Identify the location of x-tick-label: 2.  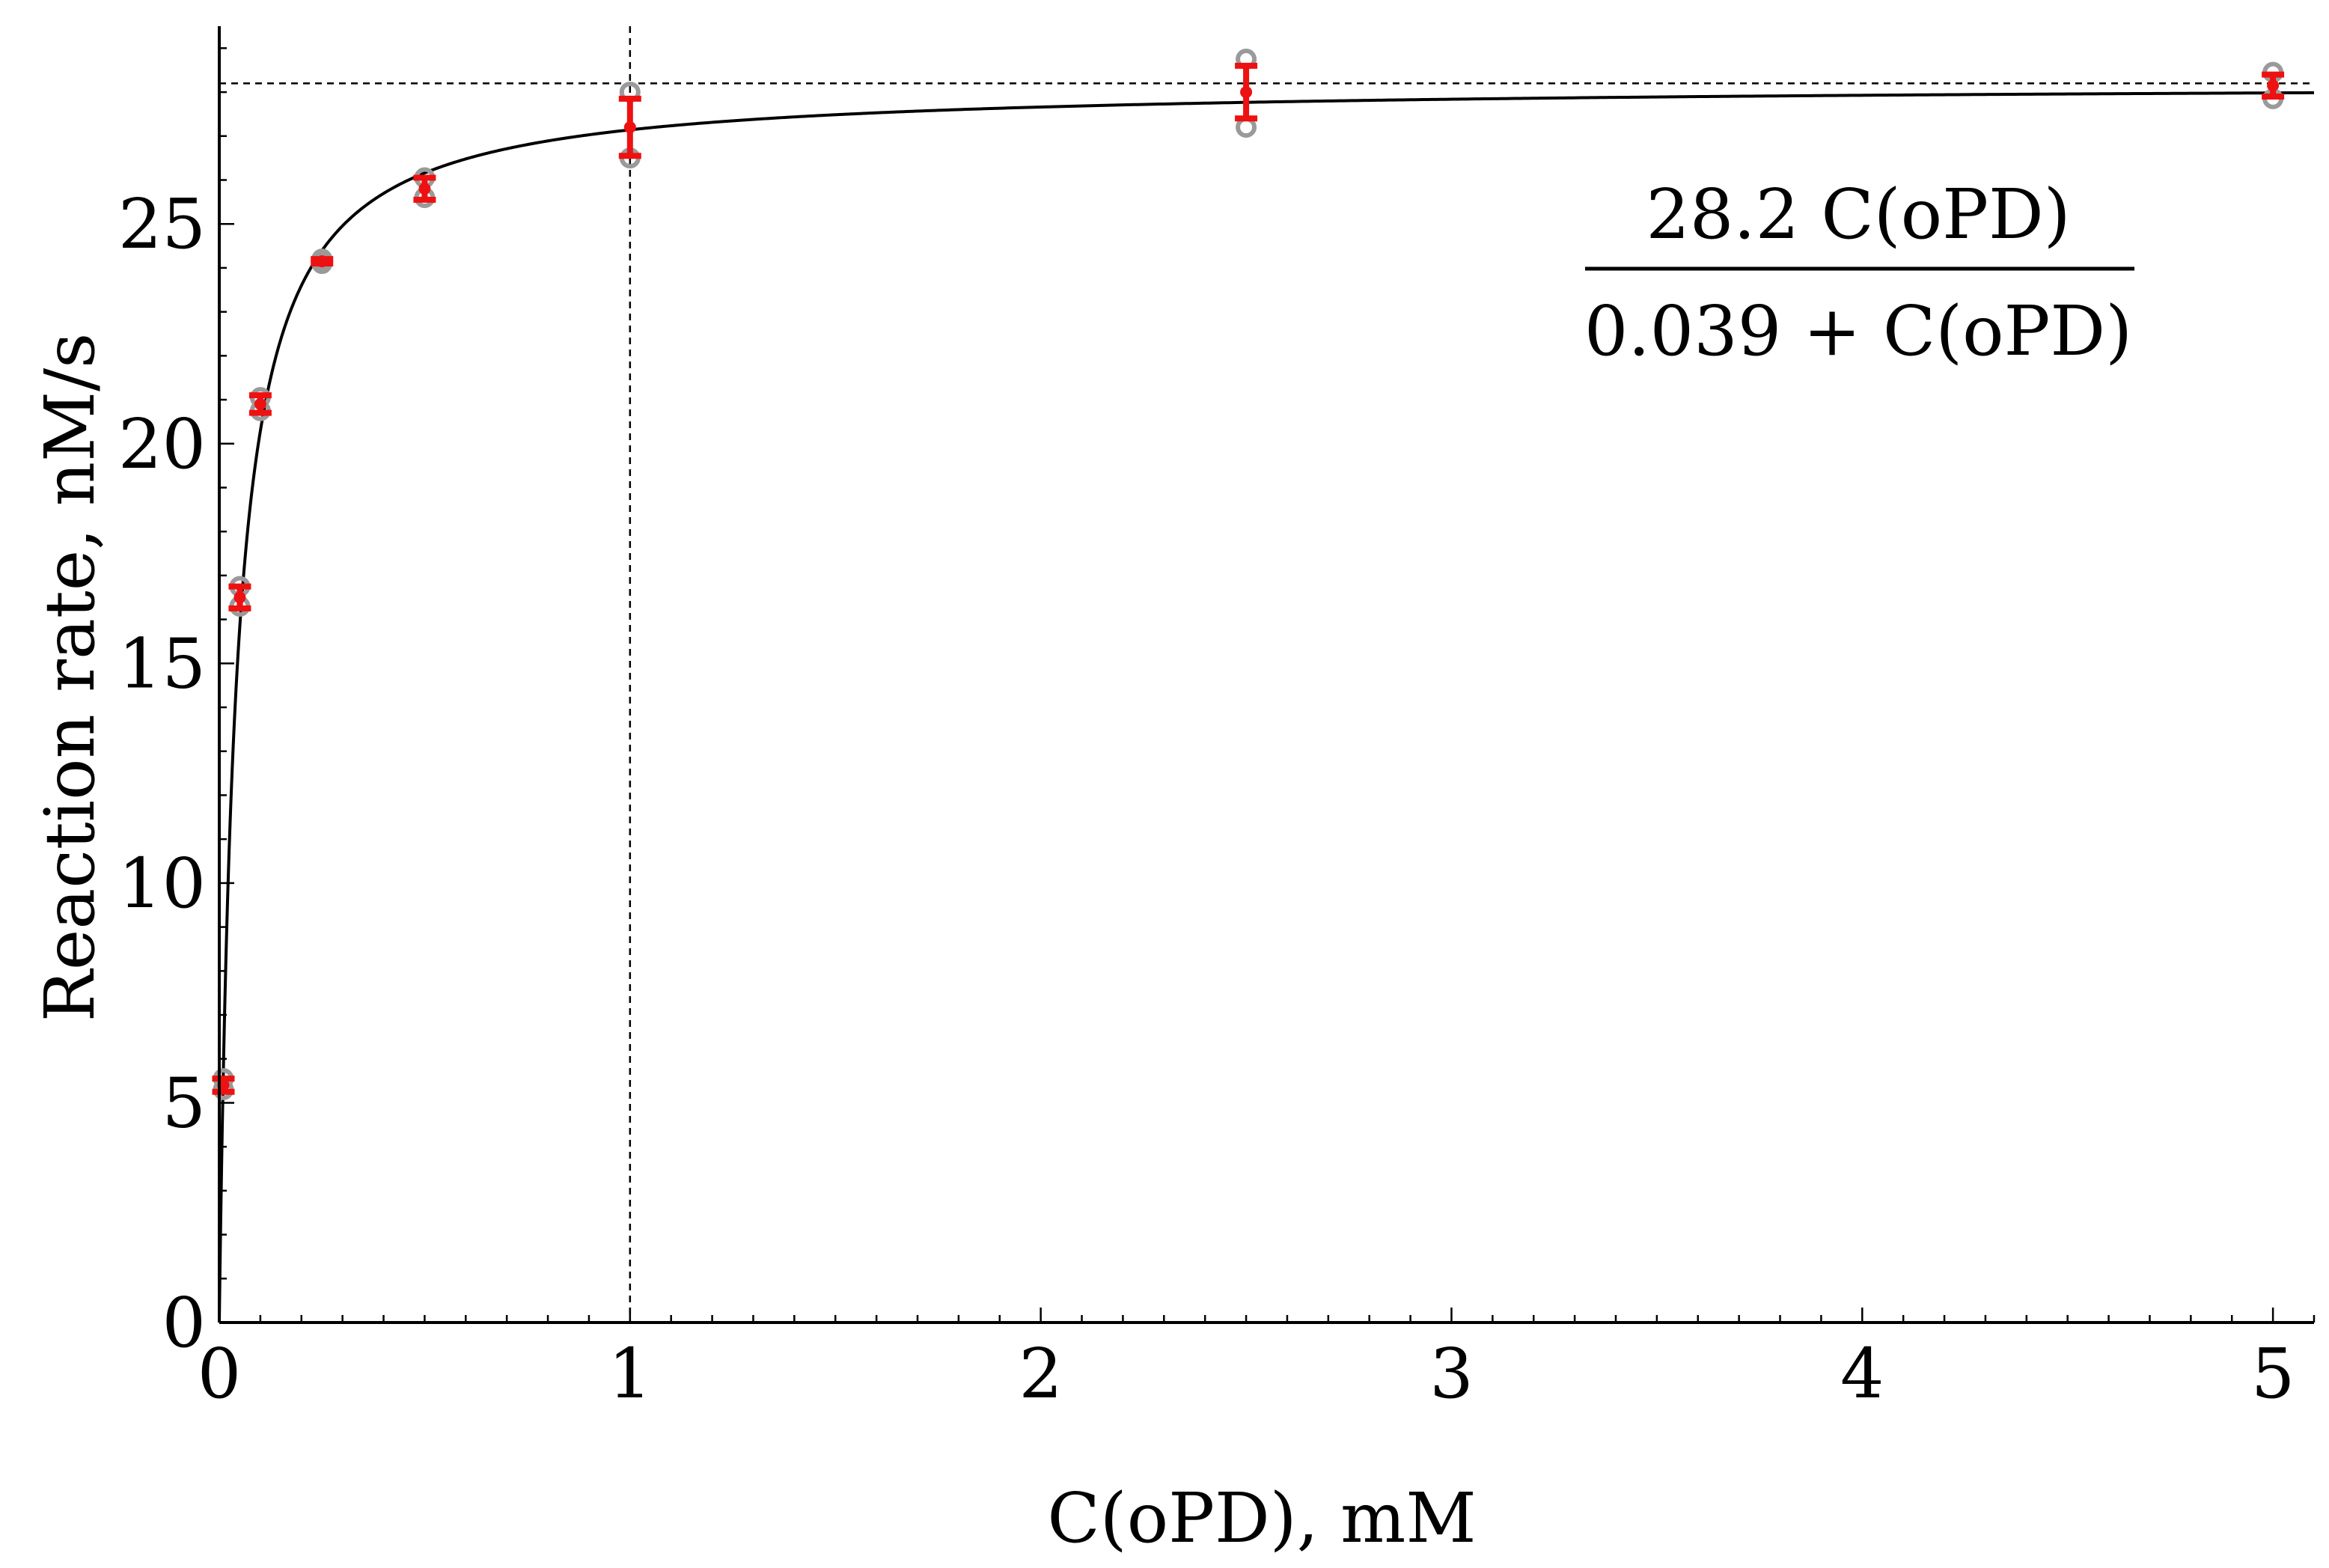
(1041, 1374).